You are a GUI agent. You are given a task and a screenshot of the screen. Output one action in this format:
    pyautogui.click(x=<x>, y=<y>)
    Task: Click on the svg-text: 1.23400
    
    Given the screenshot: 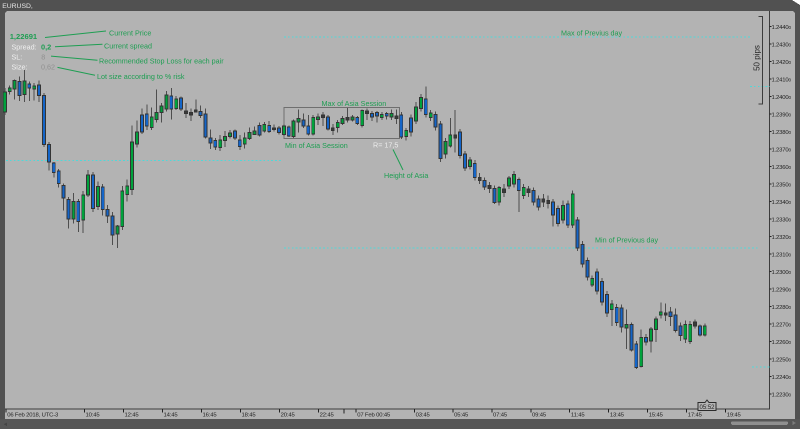 What is the action you would take?
    pyautogui.click(x=782, y=203)
    